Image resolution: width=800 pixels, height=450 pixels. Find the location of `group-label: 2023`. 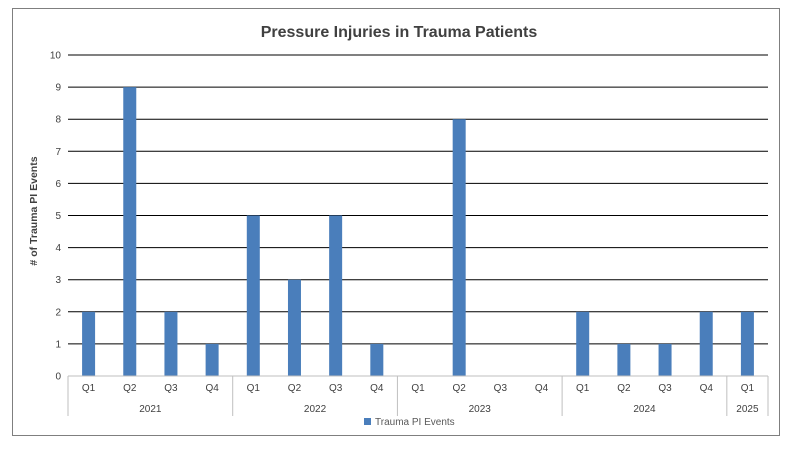

group-label: 2023 is located at coordinates (480, 409).